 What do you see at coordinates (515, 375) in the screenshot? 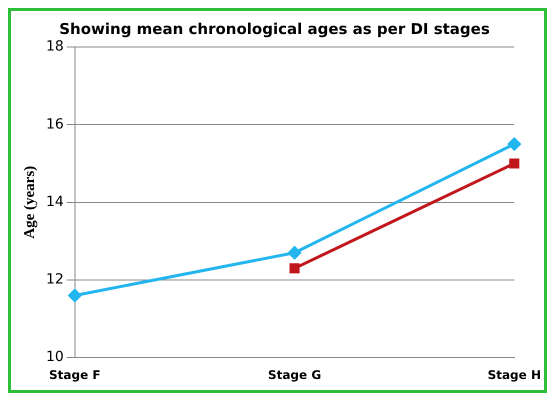
I see `x-tick-label: Stage H` at bounding box center [515, 375].